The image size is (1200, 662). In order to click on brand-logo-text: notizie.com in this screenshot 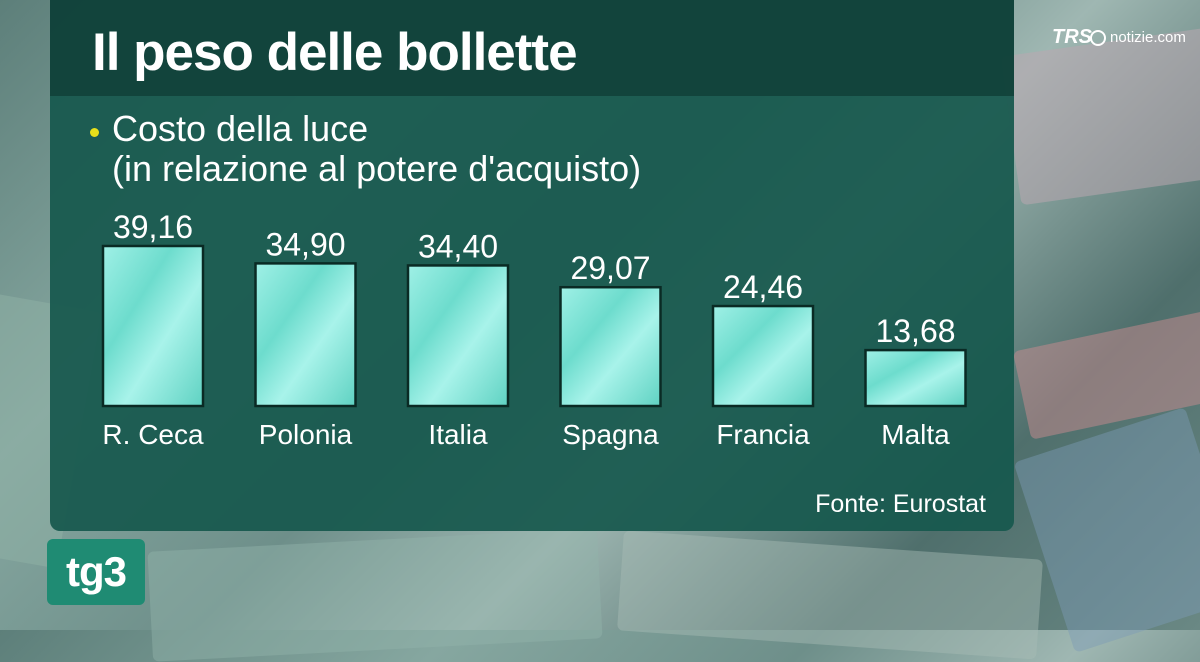, I will do `click(1148, 37)`.